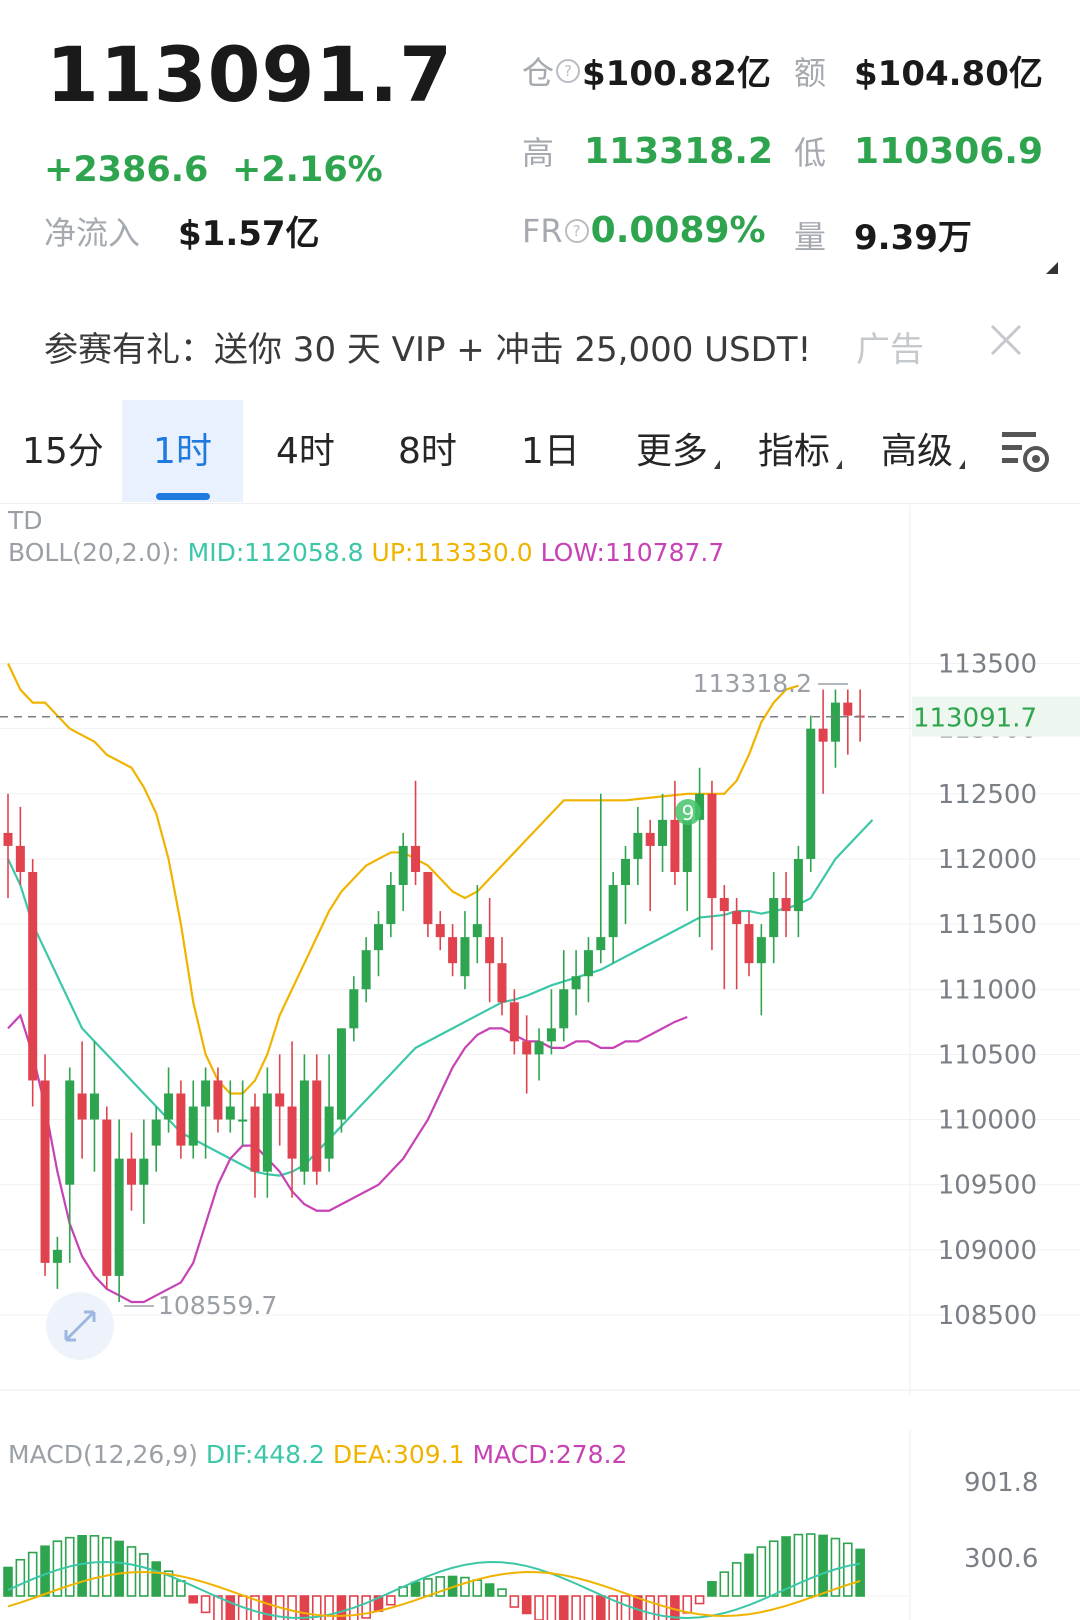  I want to click on boll-mid: MID:112058.8, so click(275, 552).